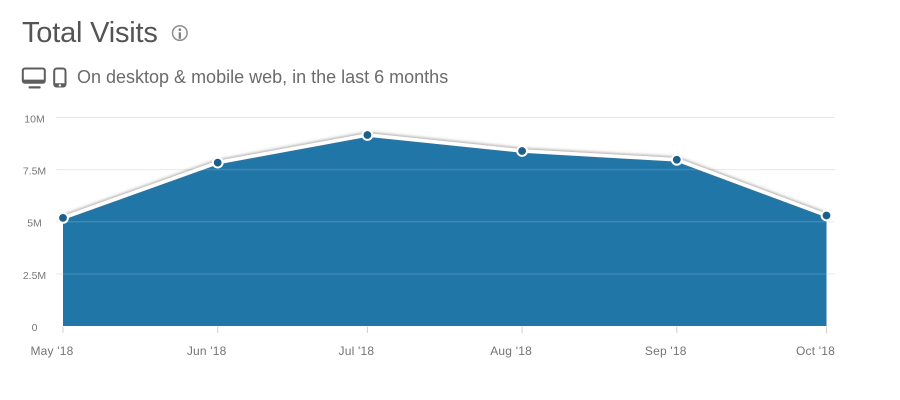 The width and height of the screenshot is (900, 400). Describe the element at coordinates (35, 328) in the screenshot. I see `svg-text: 0` at that location.